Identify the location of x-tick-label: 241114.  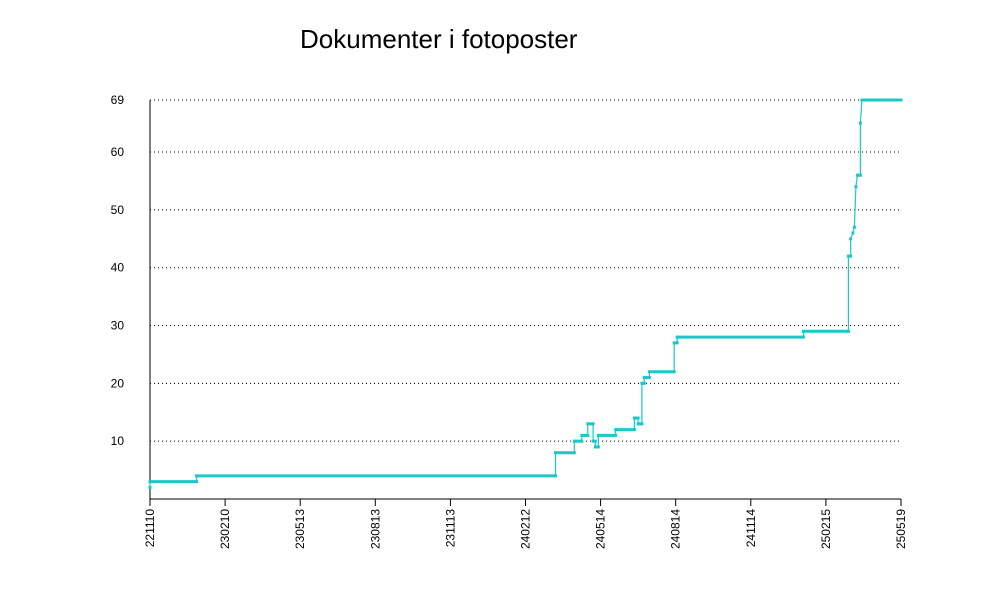
(751, 528).